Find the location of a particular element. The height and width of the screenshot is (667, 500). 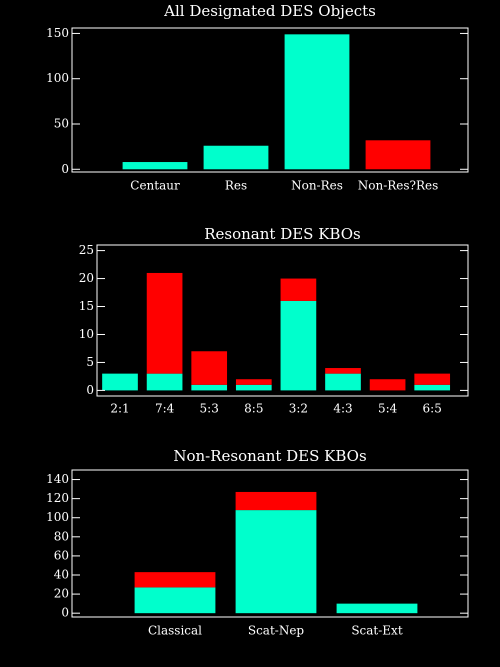

chart-title: Non-Resonant DES KBOs is located at coordinates (269, 456).